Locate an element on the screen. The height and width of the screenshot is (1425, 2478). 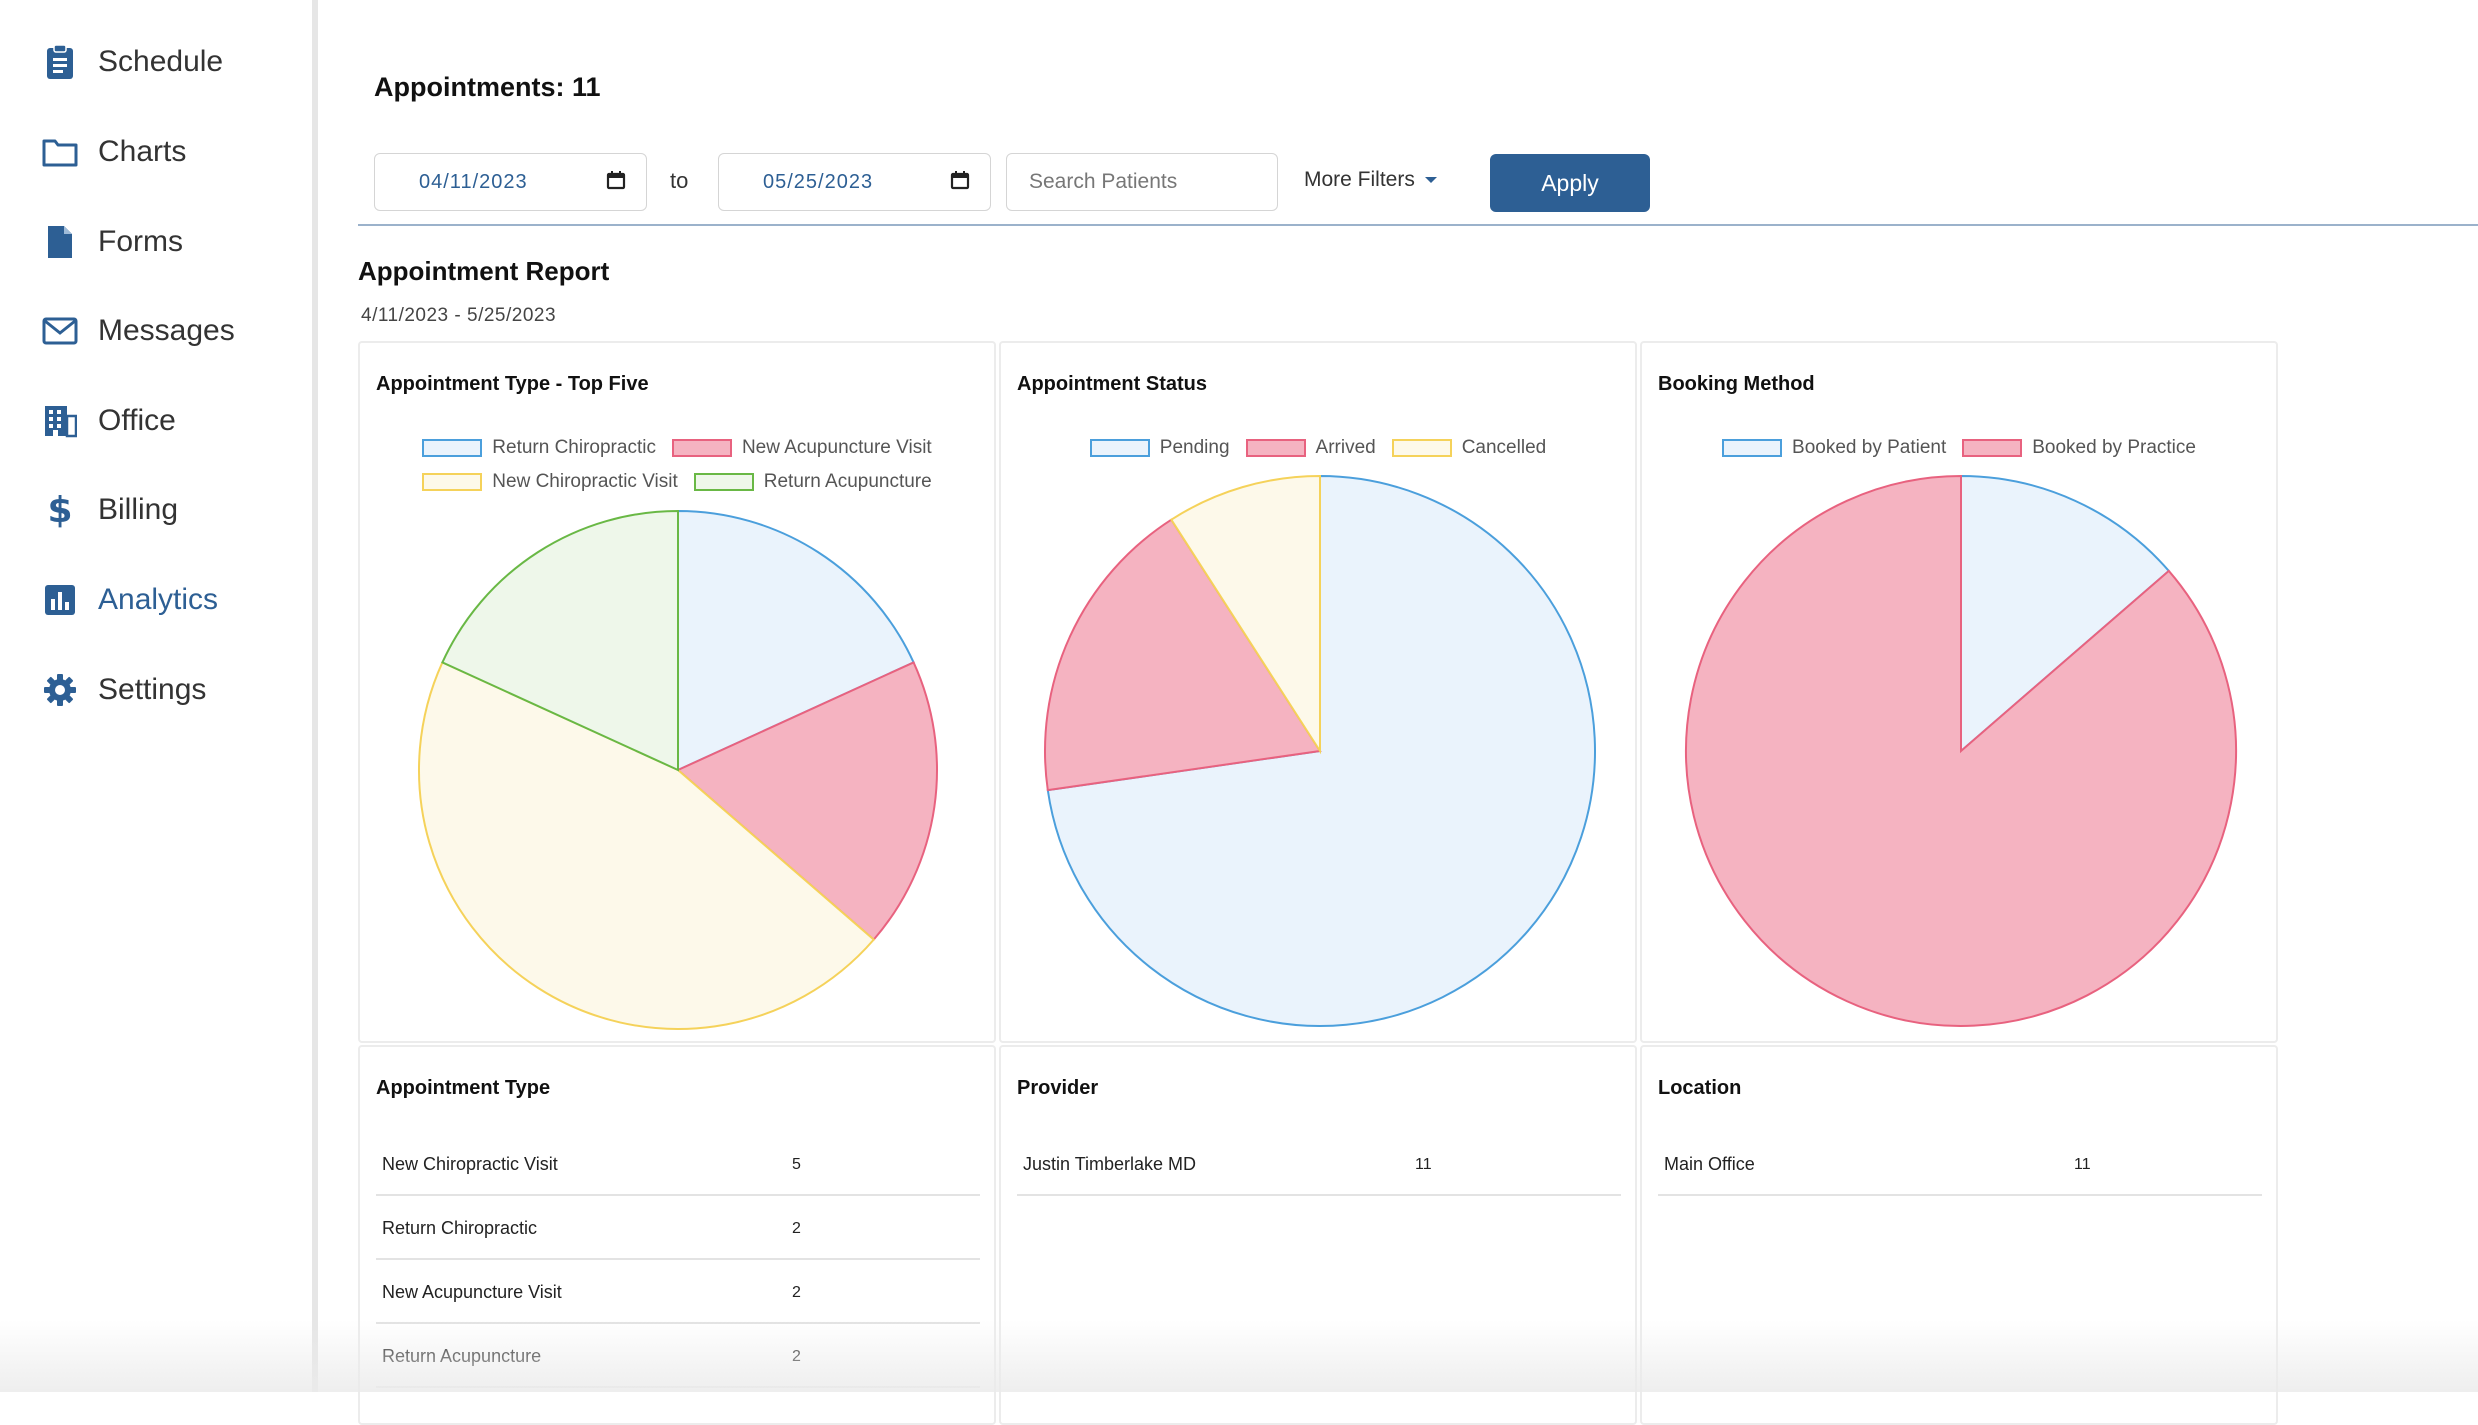
search-field is located at coordinates (1142, 182).